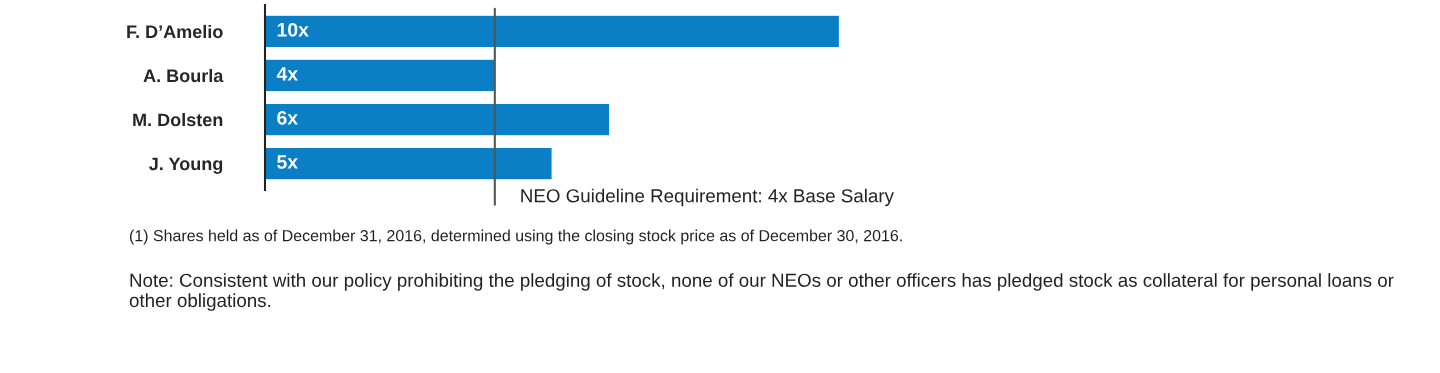 This screenshot has width=1440, height=373. What do you see at coordinates (707, 197) in the screenshot?
I see `ref-line-label: NEO Guideline Requirement: 4x Base Salary` at bounding box center [707, 197].